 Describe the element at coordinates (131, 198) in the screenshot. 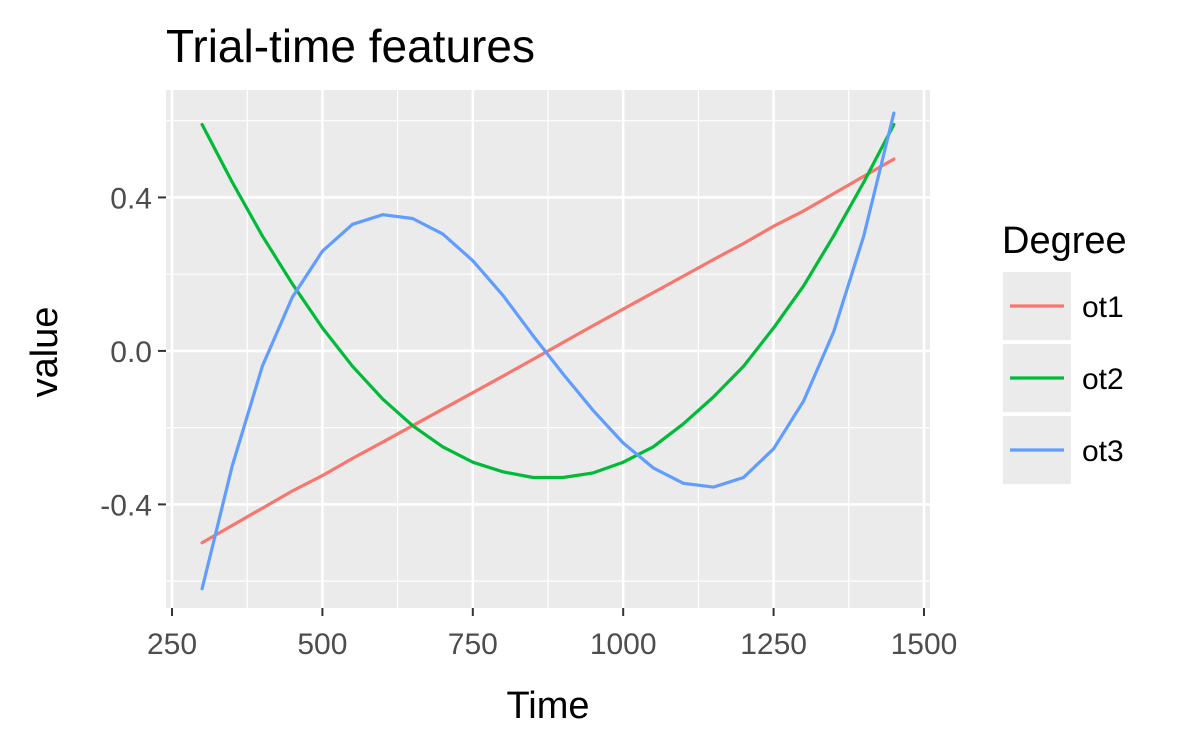

I see `y-tick-label: 0.4` at that location.